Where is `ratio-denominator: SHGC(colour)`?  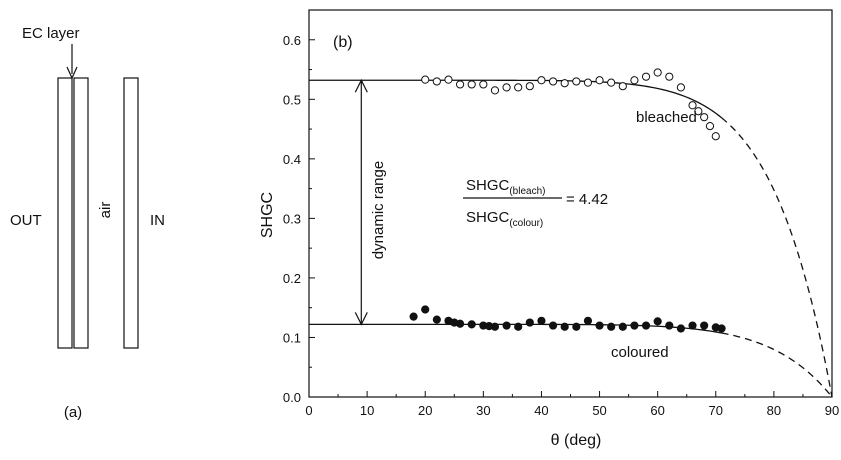
ratio-denominator: SHGC(colour) is located at coordinates (504, 219).